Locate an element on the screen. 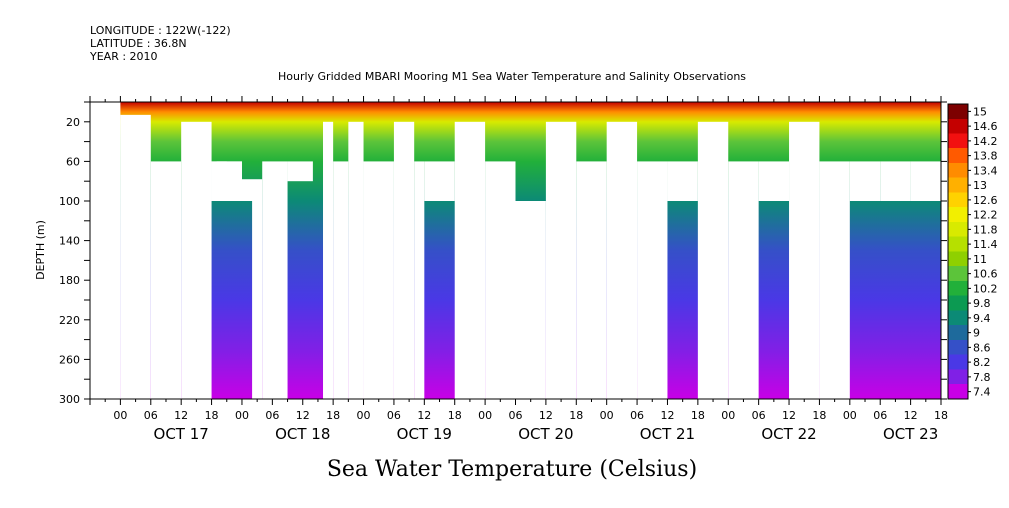  colorbar-label: 11.8 is located at coordinates (985, 229).